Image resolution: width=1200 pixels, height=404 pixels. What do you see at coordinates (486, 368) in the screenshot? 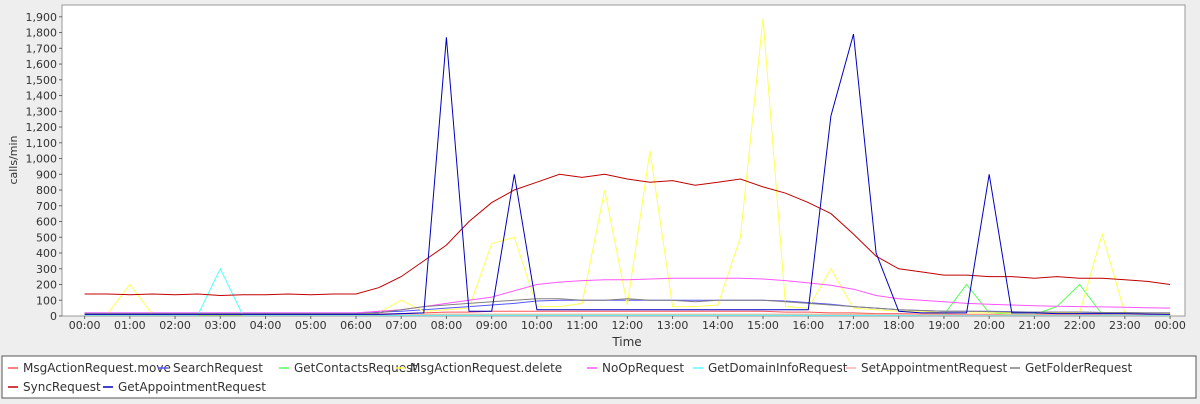
I see `legend-label: MsgActionRequest.delete` at bounding box center [486, 368].